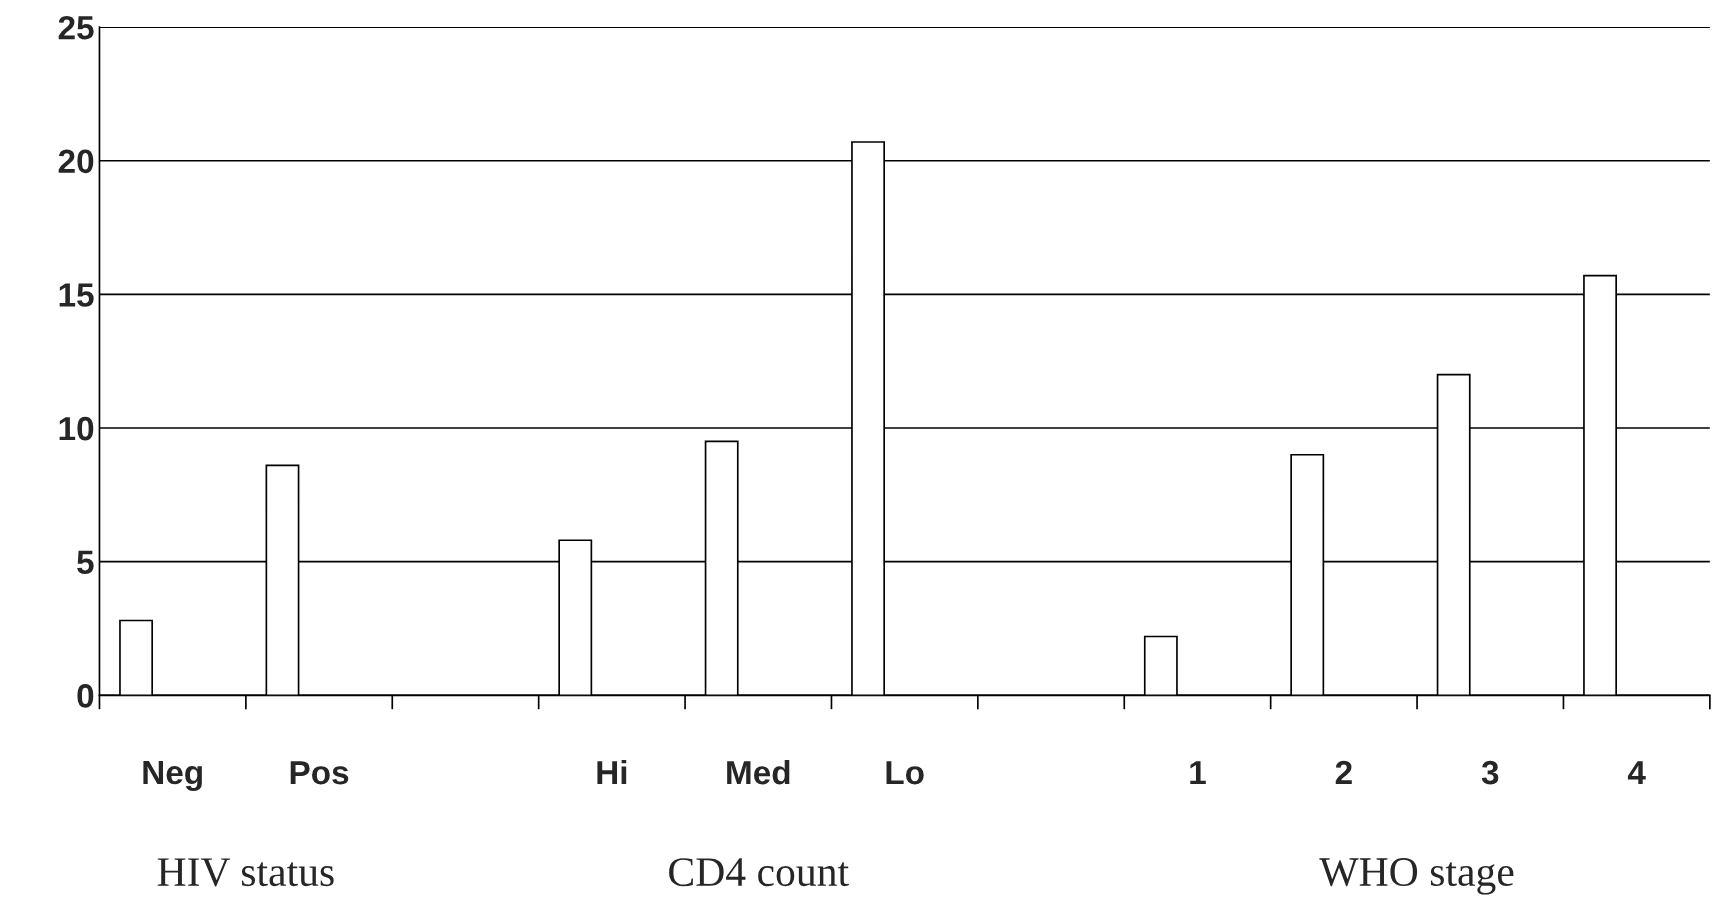 The width and height of the screenshot is (1715, 903). I want to click on x-tick-label: 3, so click(1490, 772).